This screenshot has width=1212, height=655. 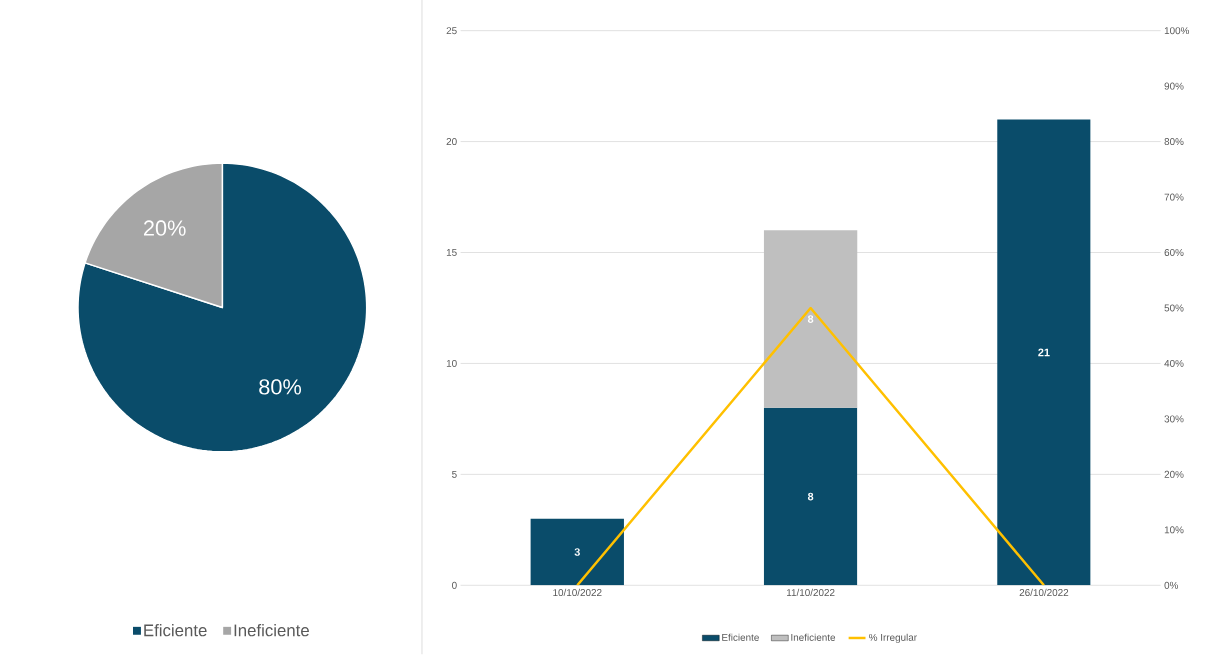 What do you see at coordinates (451, 364) in the screenshot?
I see `y-tick-label: 10` at bounding box center [451, 364].